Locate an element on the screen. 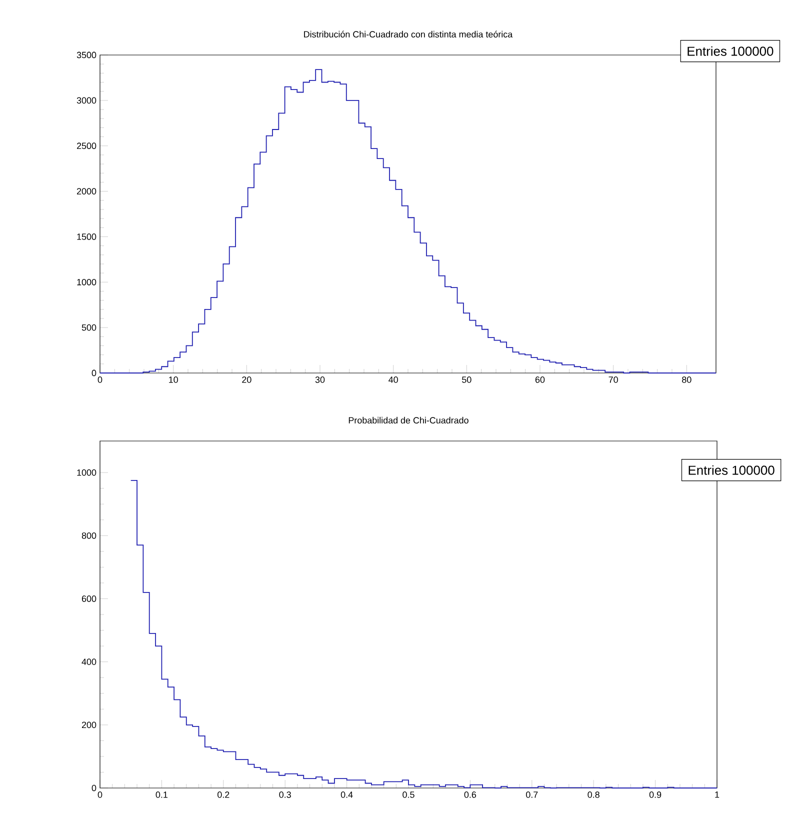 Image resolution: width=802 pixels, height=832 pixels. x-tick-label: 50 is located at coordinates (467, 379).